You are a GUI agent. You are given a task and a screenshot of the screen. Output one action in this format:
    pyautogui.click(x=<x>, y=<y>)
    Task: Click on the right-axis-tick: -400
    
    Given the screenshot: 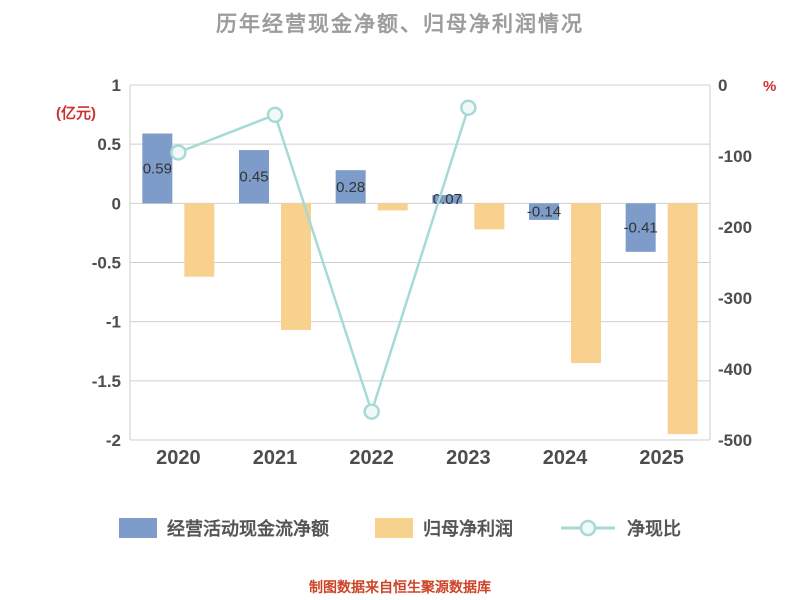 What is the action you would take?
    pyautogui.click(x=735, y=369)
    